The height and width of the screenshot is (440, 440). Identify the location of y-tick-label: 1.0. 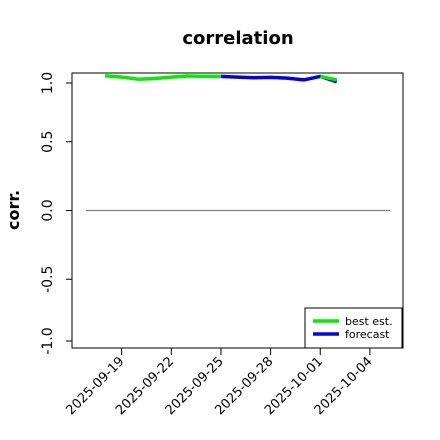
(48, 83).